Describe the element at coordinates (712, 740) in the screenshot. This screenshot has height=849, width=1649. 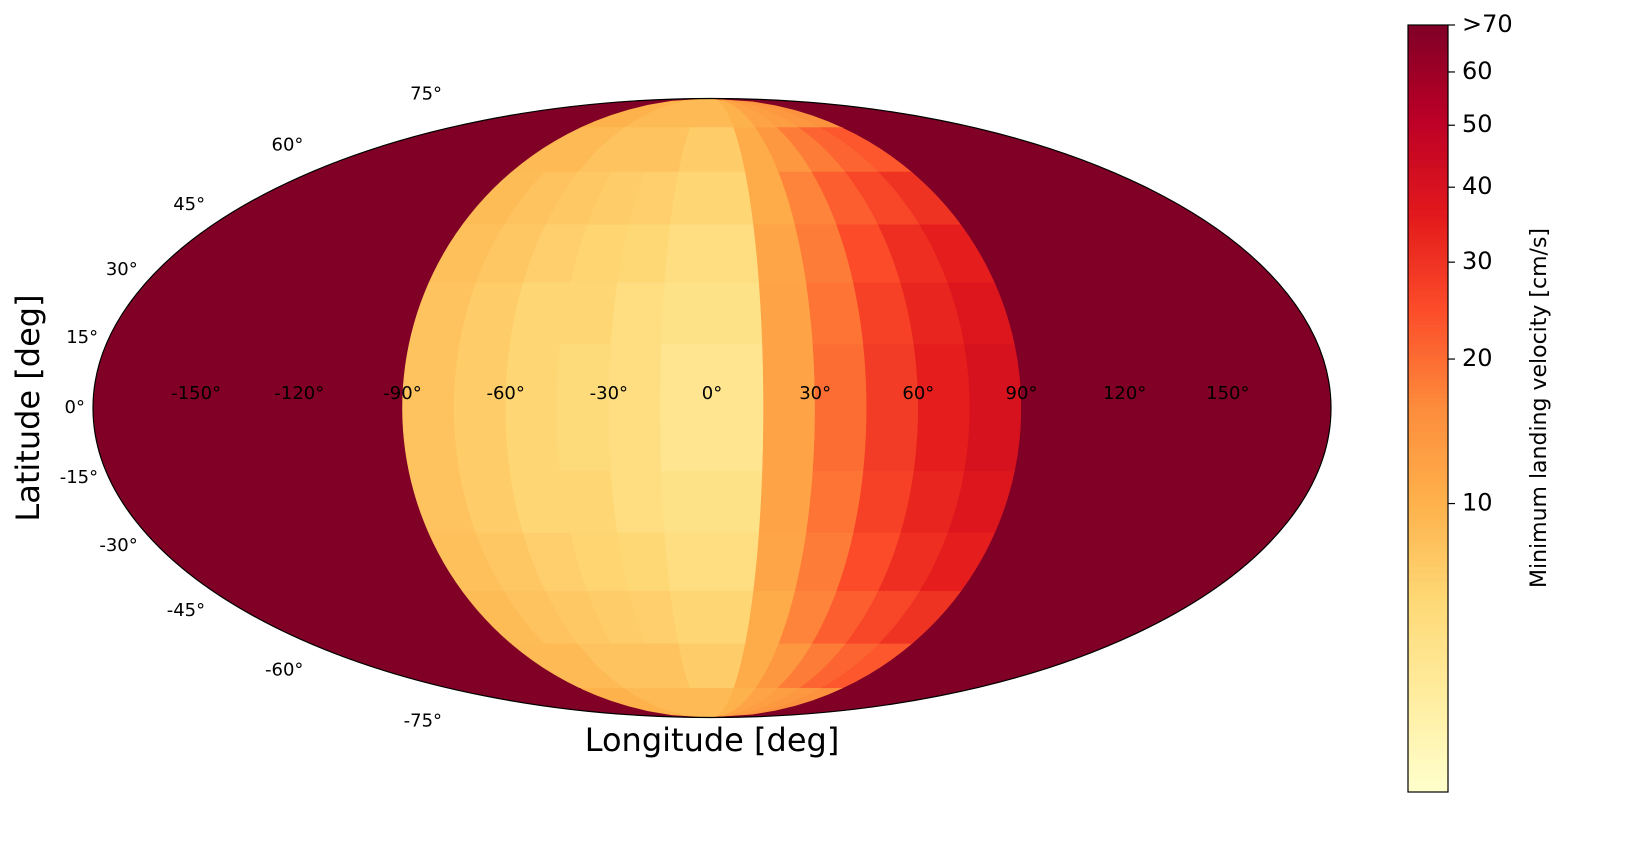
I see `x-axis-title: Longitude [deg]` at that location.